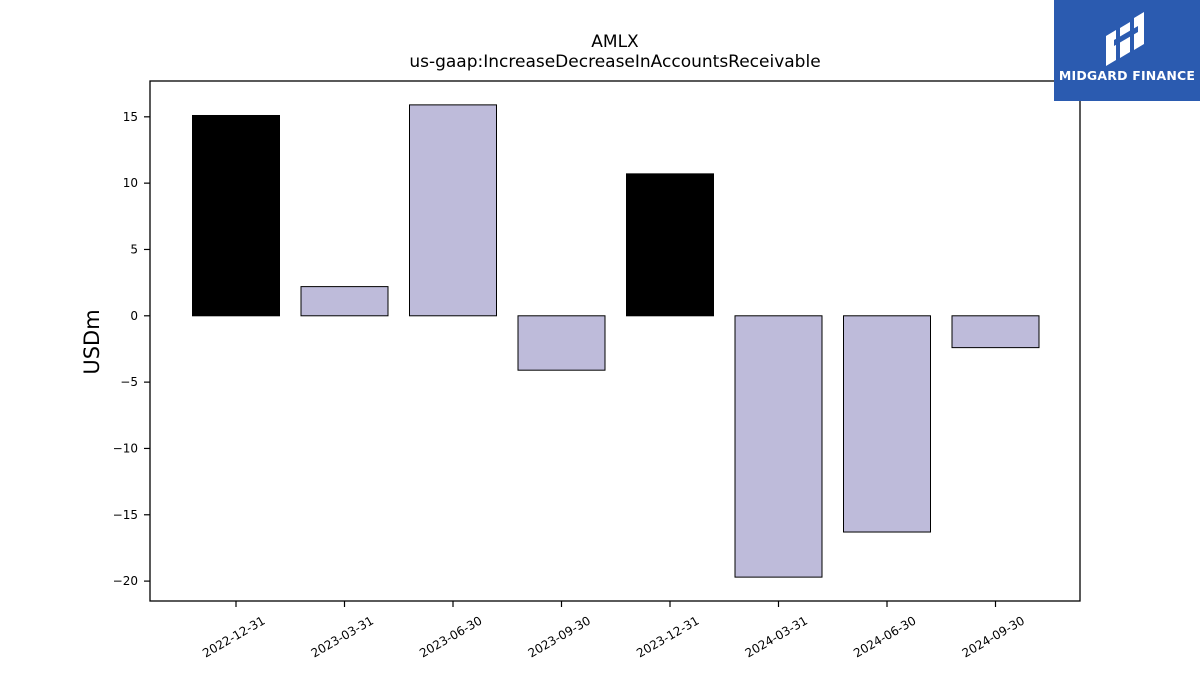  Describe the element at coordinates (667, 636) in the screenshot. I see `x-tick-label: 2023-12-31` at that location.